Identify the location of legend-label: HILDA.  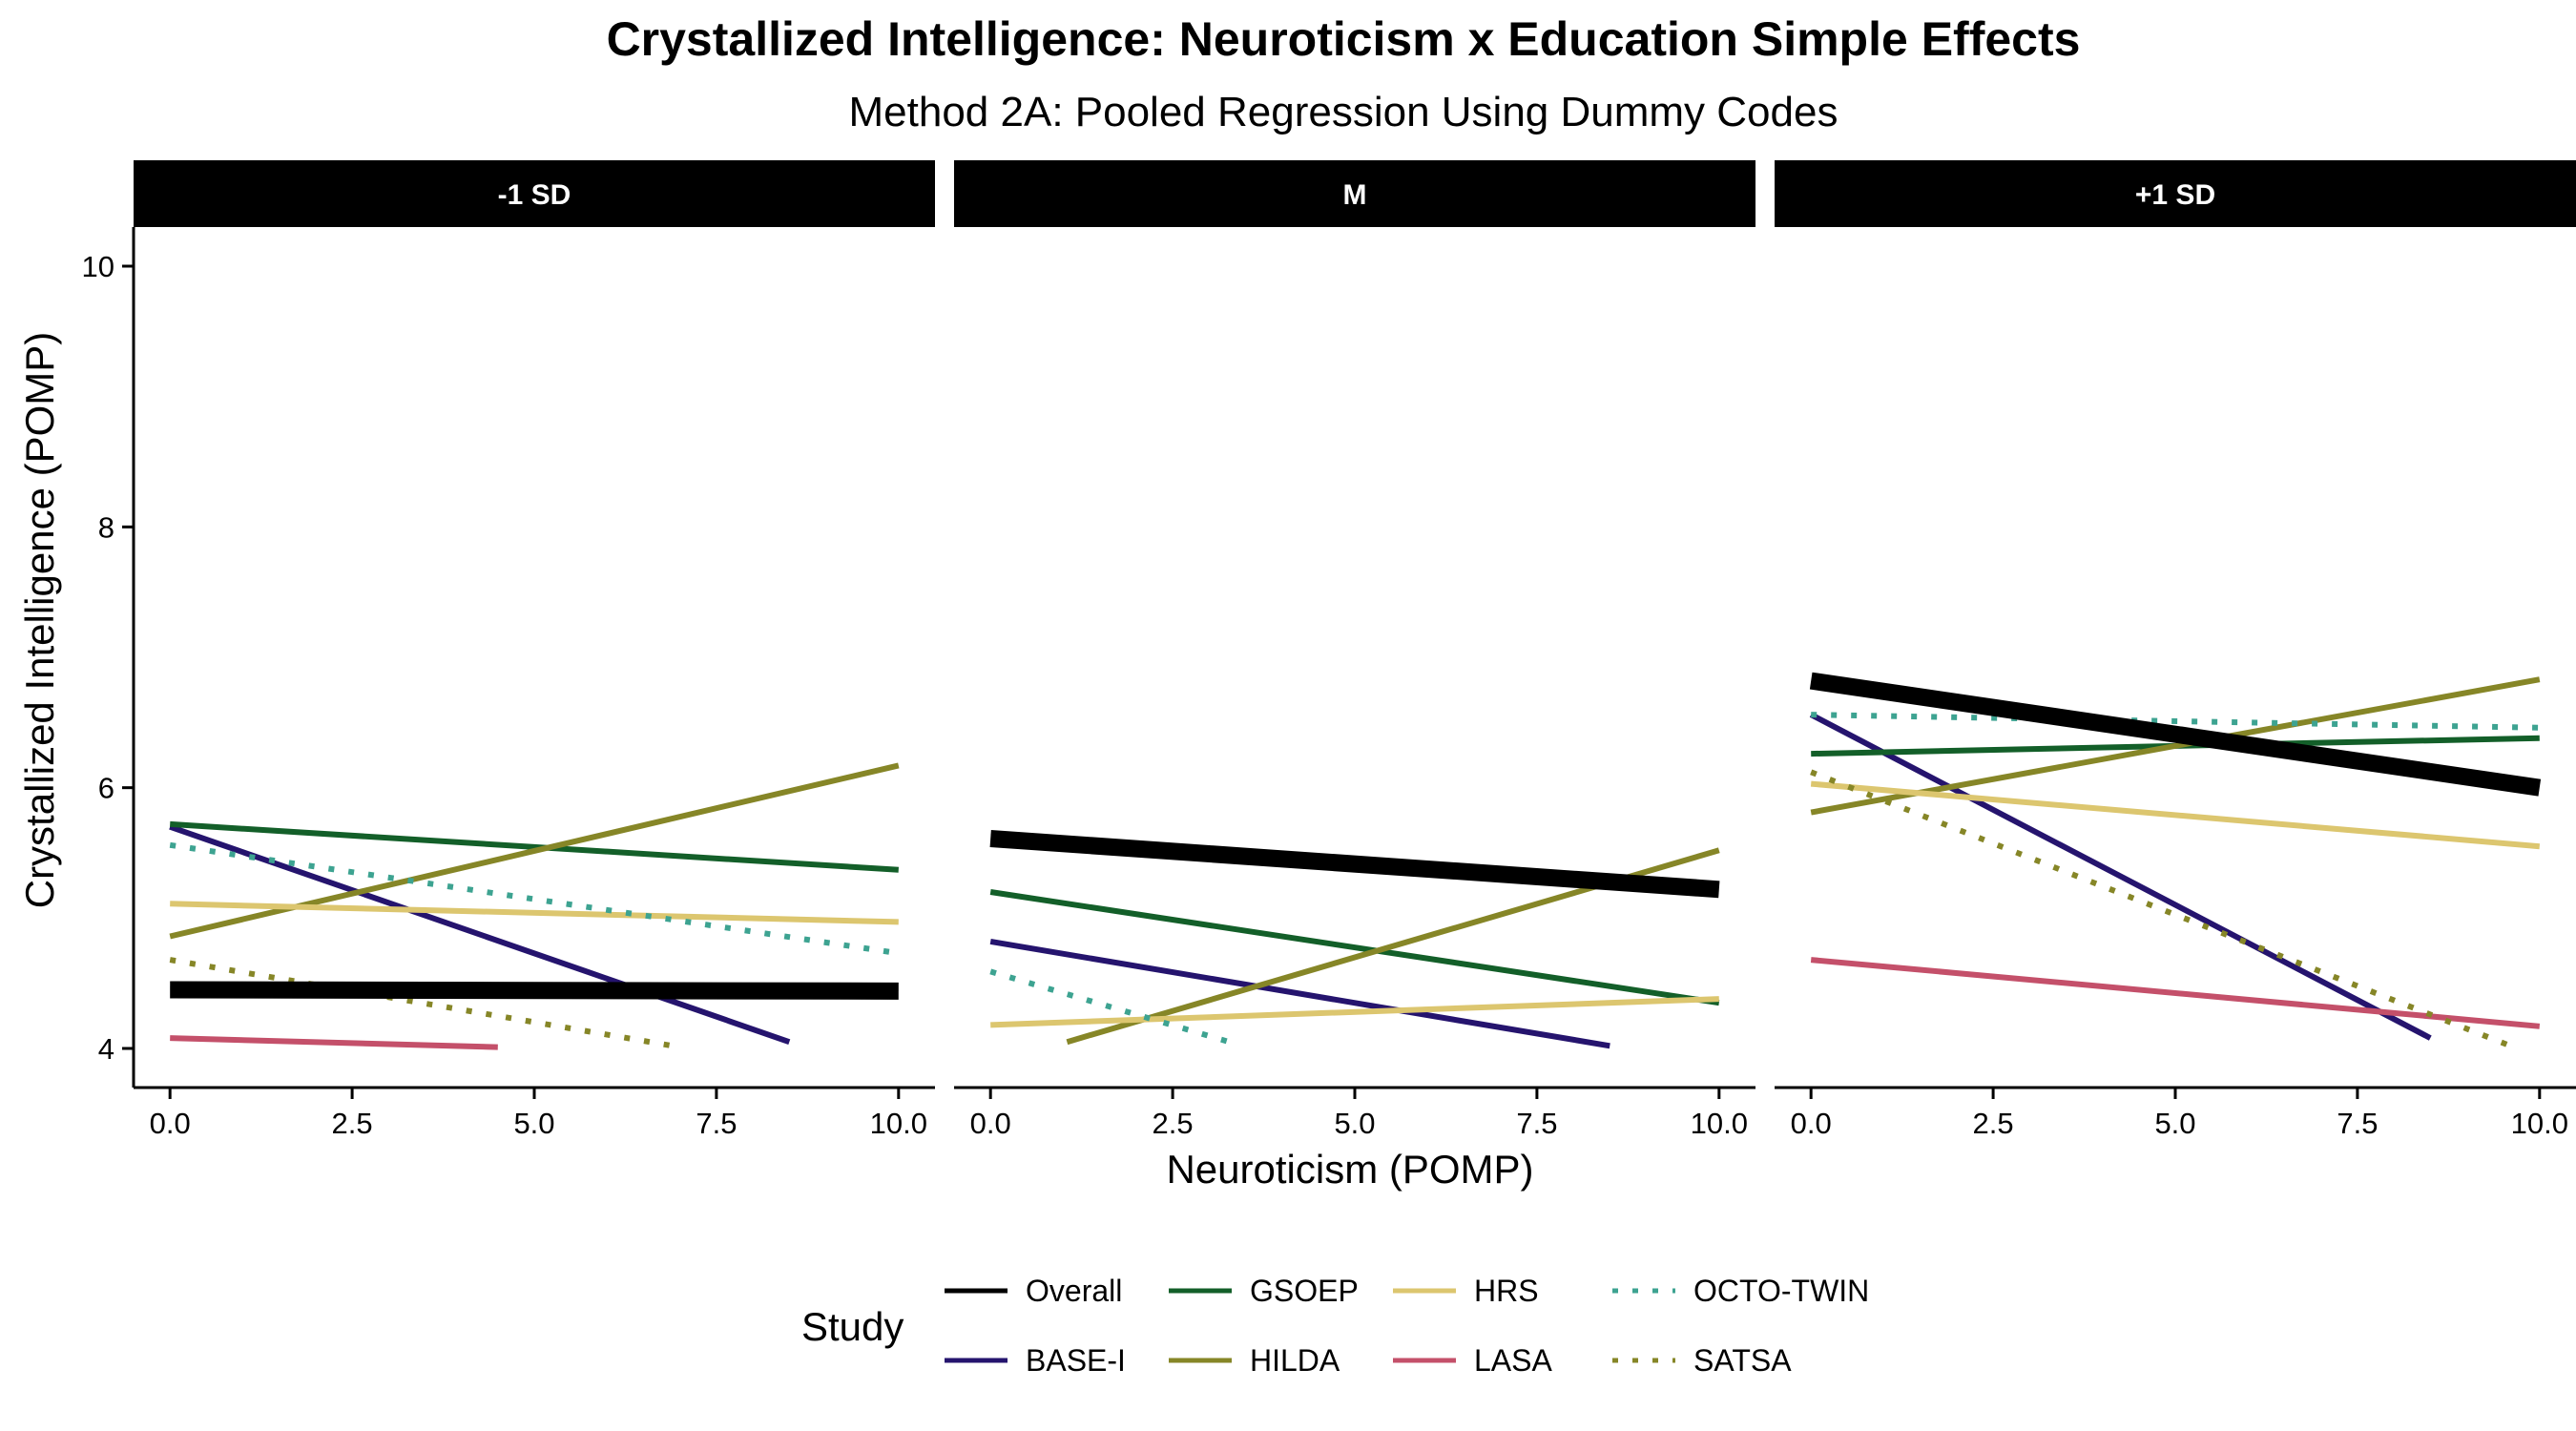
(1295, 1360).